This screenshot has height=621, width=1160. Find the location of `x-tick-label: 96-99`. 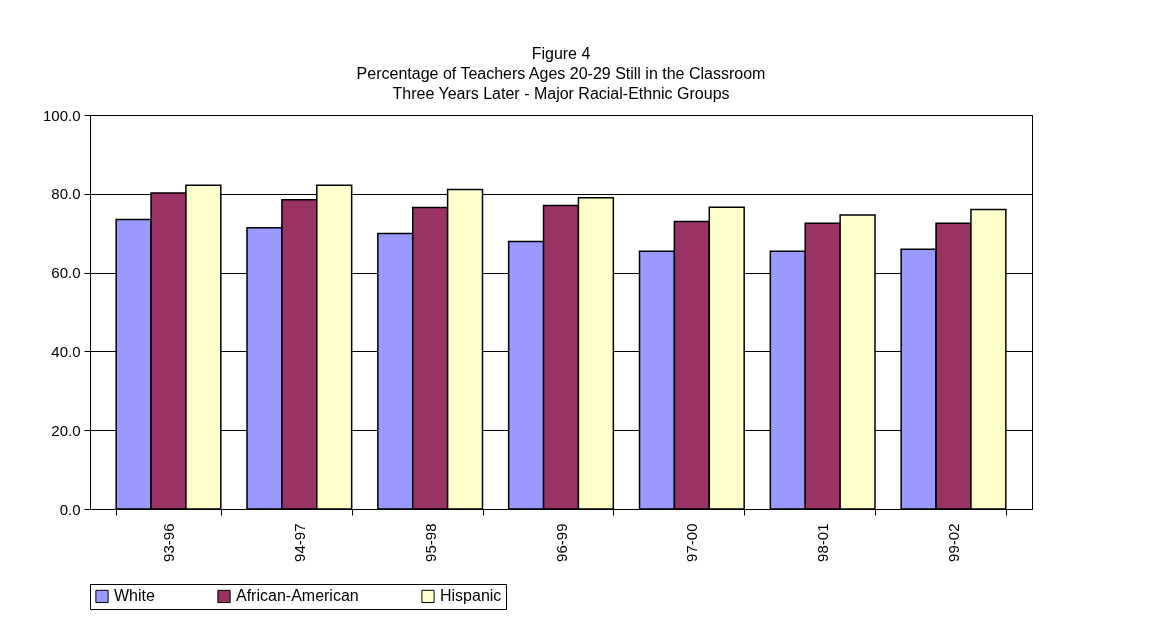

x-tick-label: 96-99 is located at coordinates (561, 542).